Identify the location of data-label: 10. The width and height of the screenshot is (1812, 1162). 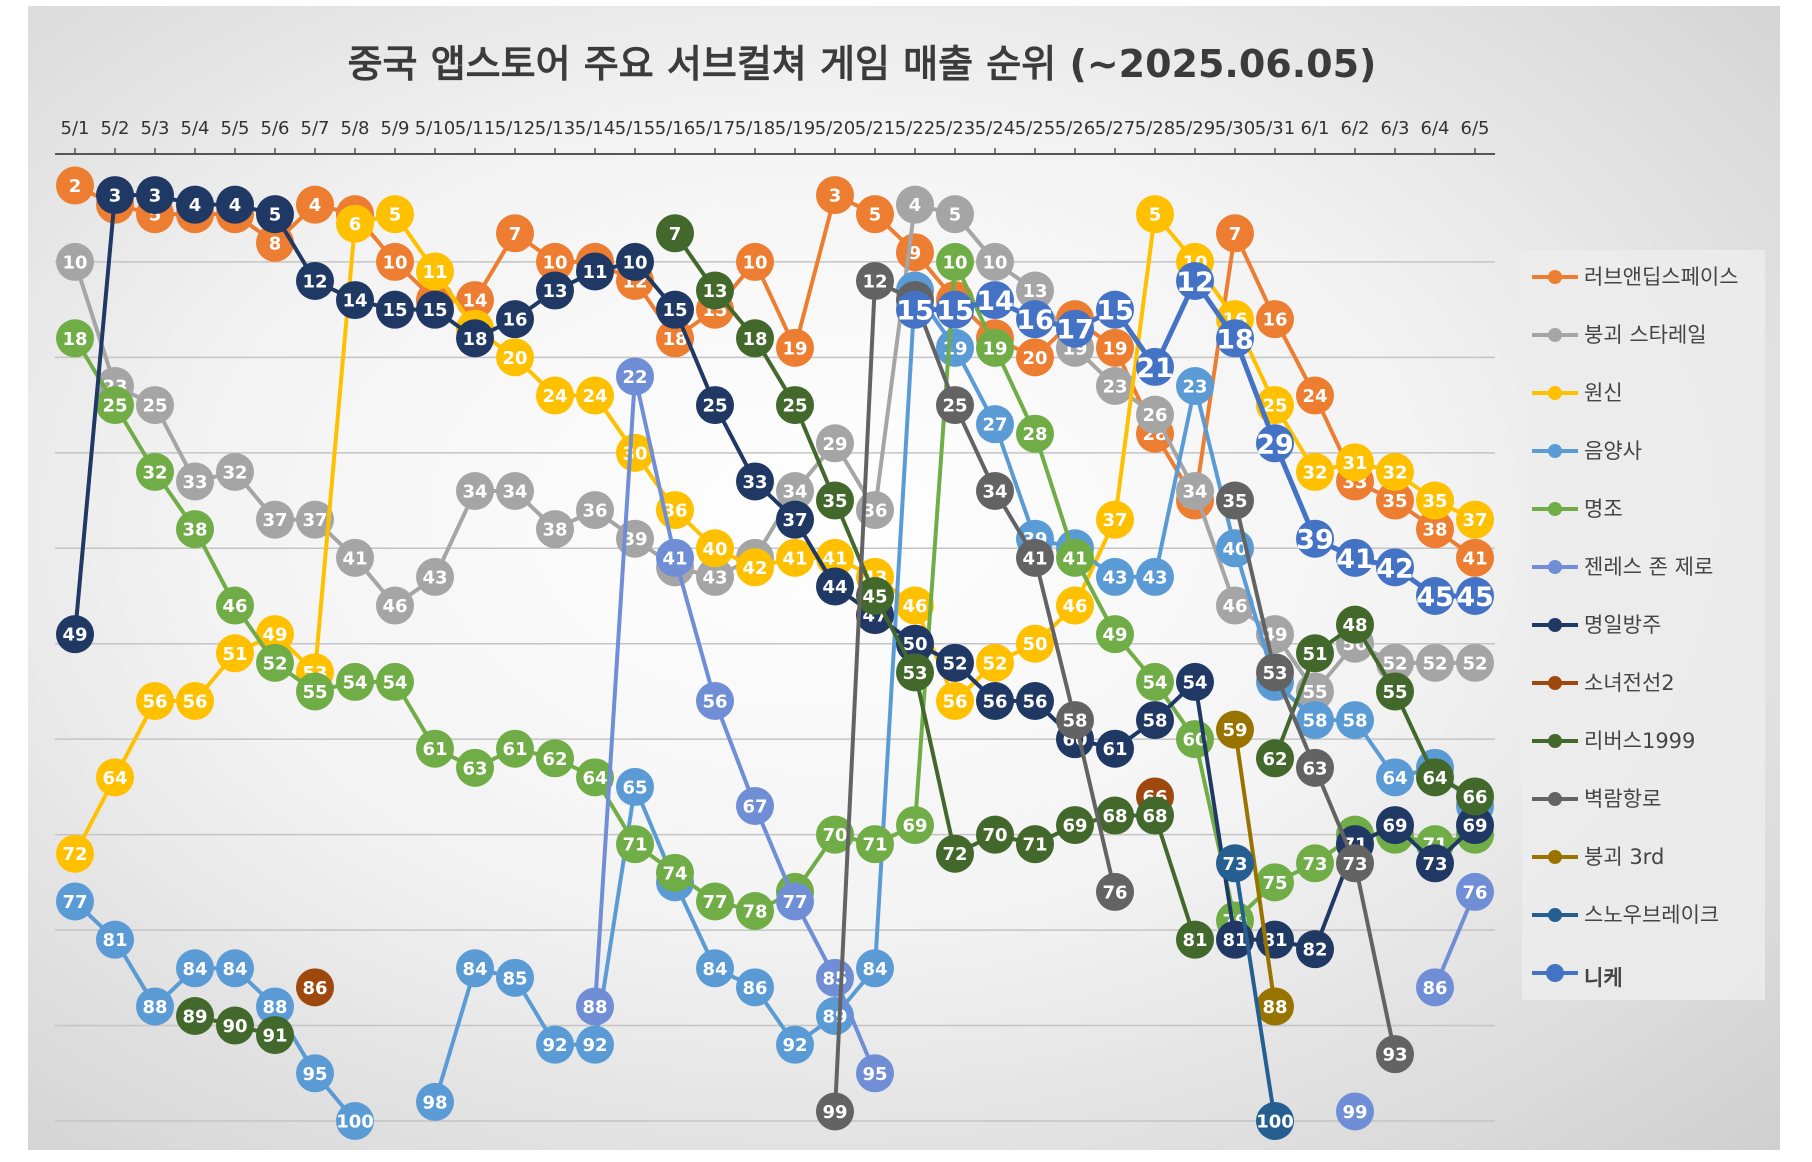
(954, 262).